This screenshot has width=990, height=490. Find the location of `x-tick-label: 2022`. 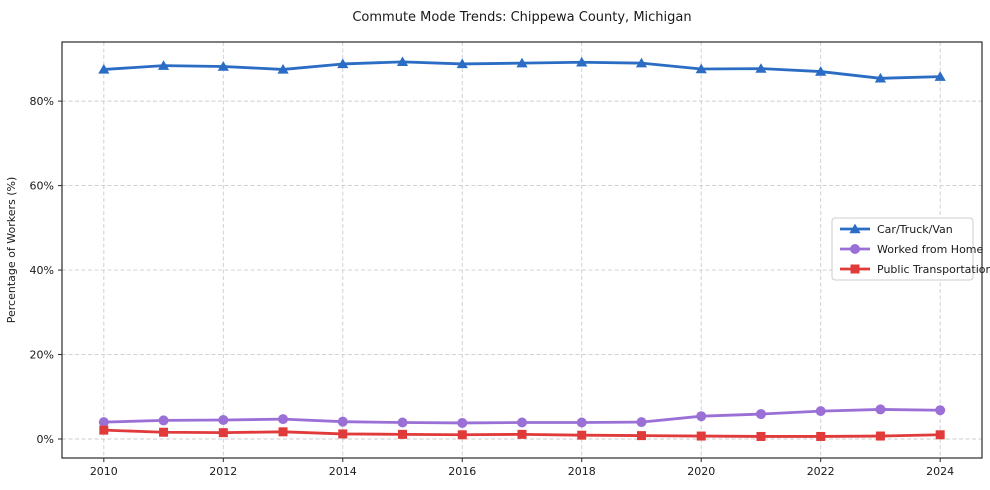

x-tick-label: 2022 is located at coordinates (821, 471).